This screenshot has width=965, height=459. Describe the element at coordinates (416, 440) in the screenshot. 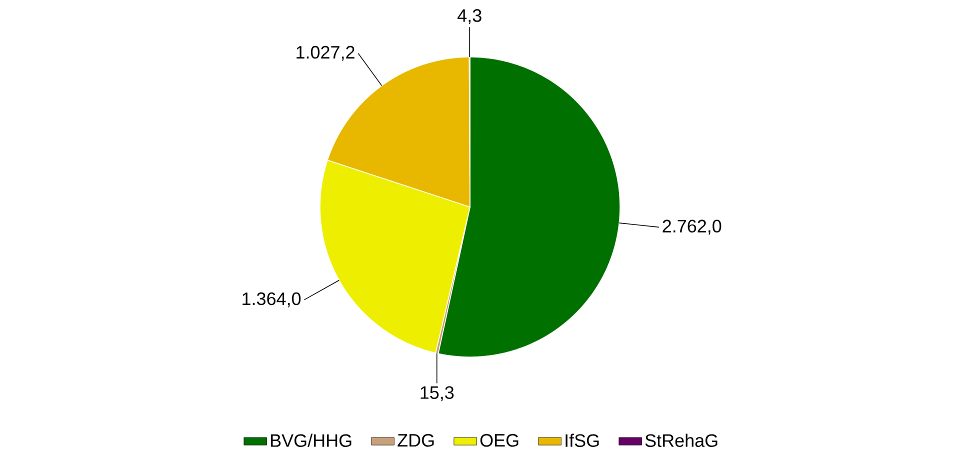

I see `legend-label: ZDG` at that location.